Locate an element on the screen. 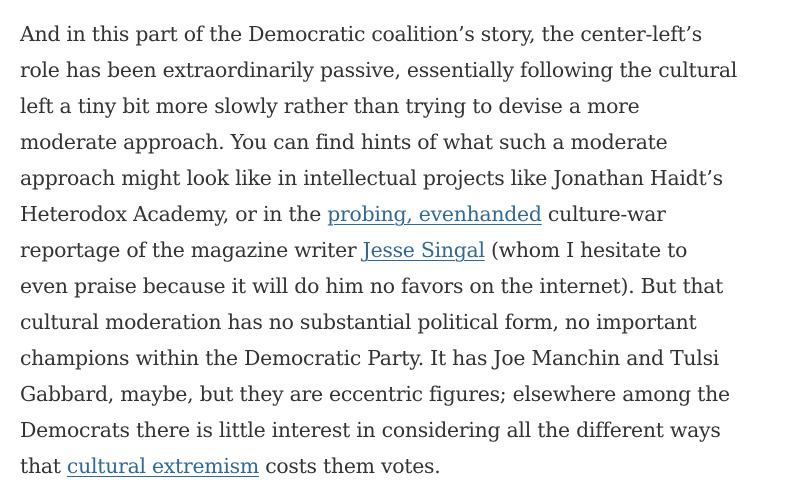 The height and width of the screenshot is (499, 793). link-probing-evenhanded: probing, evenhanded is located at coordinates (434, 214).